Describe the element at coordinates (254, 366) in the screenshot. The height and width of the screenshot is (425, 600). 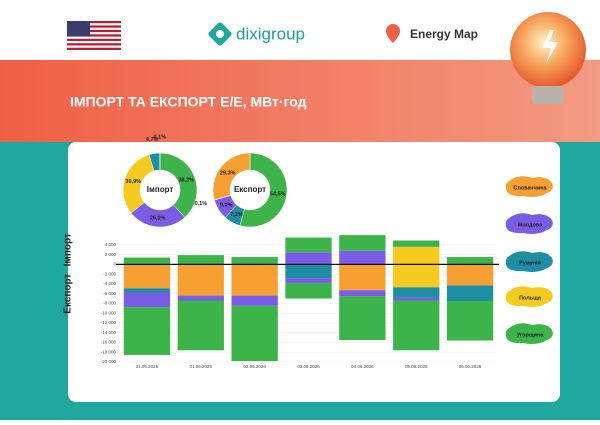
I see `x-tick-label: 02.06.2026` at that location.